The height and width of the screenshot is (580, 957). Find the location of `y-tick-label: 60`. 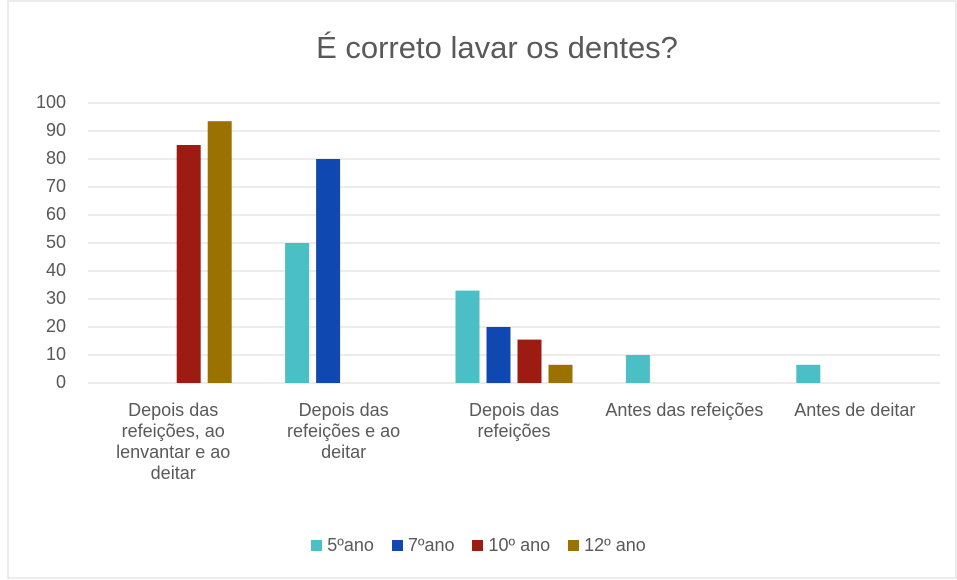

y-tick-label: 60 is located at coordinates (56, 214).